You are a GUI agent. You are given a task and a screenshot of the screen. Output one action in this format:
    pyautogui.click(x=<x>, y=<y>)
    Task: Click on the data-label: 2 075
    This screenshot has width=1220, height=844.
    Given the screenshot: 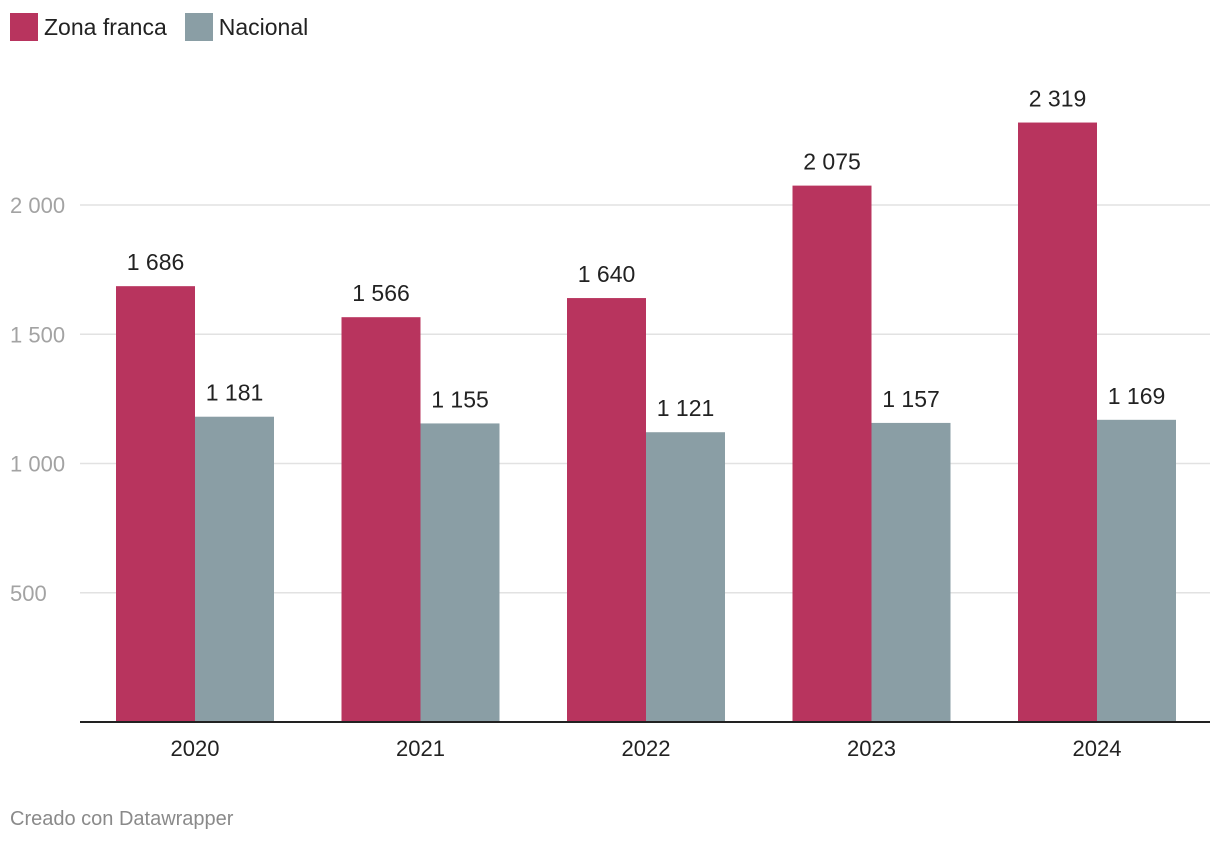 What is the action you would take?
    pyautogui.click(x=832, y=162)
    